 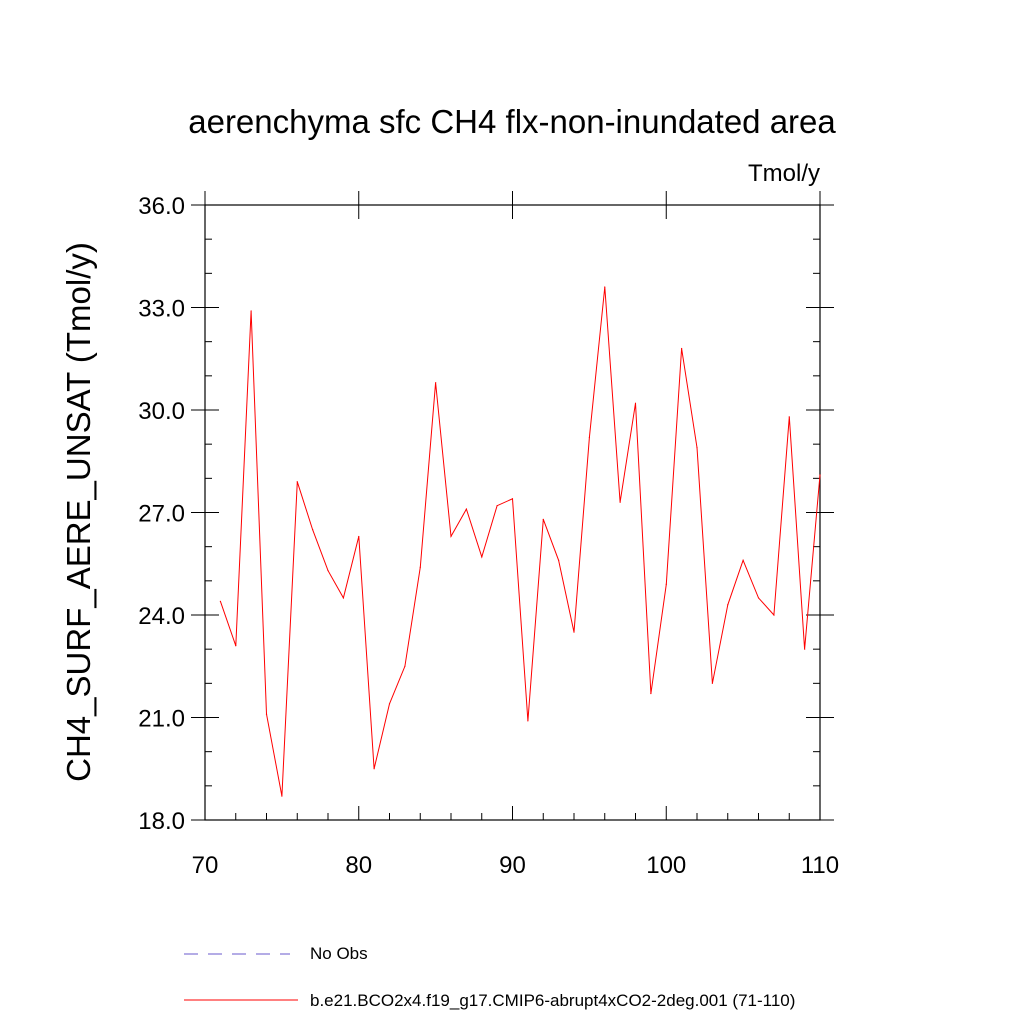 What do you see at coordinates (820, 865) in the screenshot?
I see `x-tick-label: 110` at bounding box center [820, 865].